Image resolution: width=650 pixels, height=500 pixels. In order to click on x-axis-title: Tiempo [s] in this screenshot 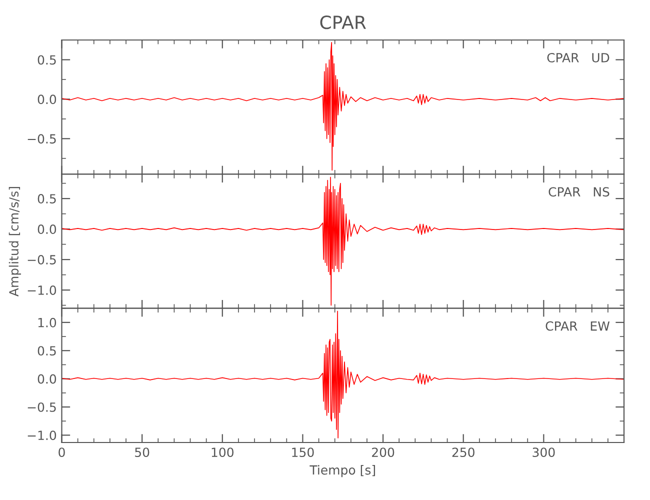, I will do `click(343, 471)`.